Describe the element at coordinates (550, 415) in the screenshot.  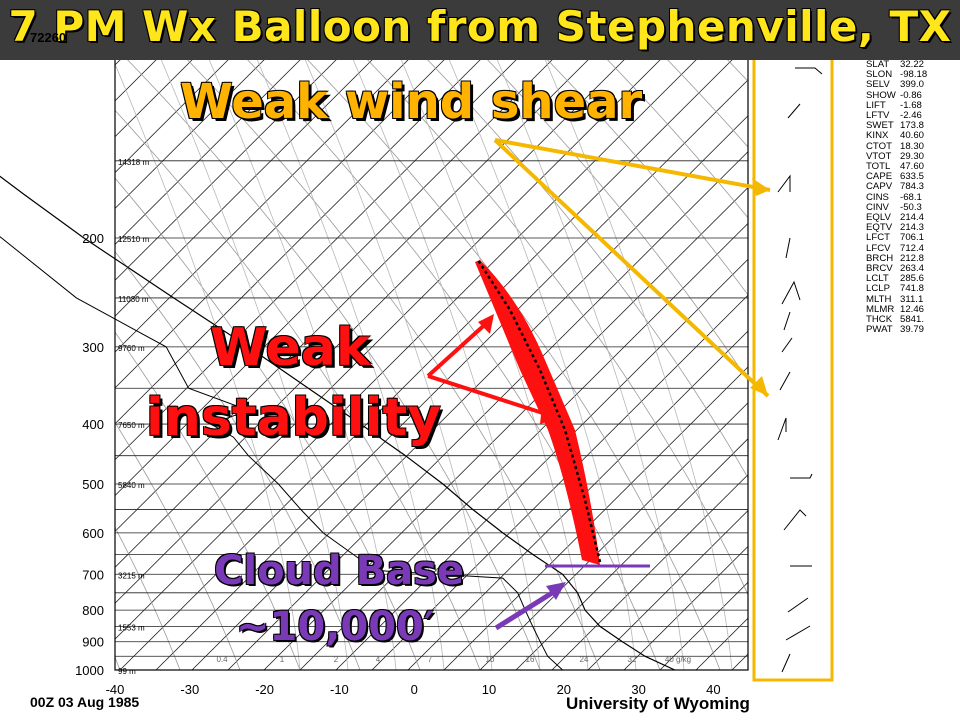
I see `instability-arrowhead-lower` at that location.